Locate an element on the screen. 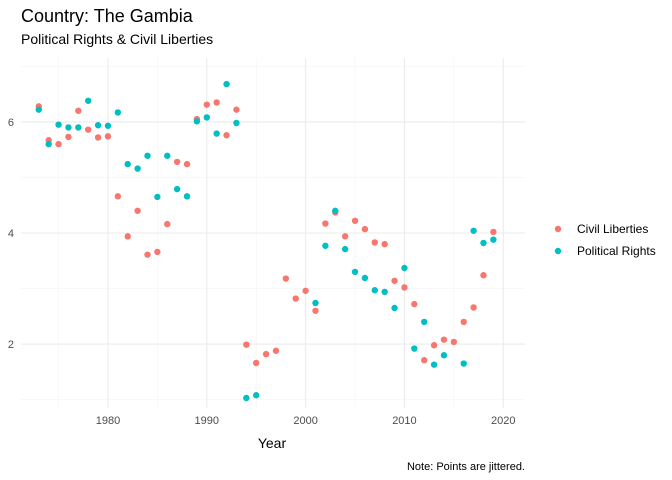 The image size is (672, 480). chart-title: Country: The Gambia is located at coordinates (107, 16).